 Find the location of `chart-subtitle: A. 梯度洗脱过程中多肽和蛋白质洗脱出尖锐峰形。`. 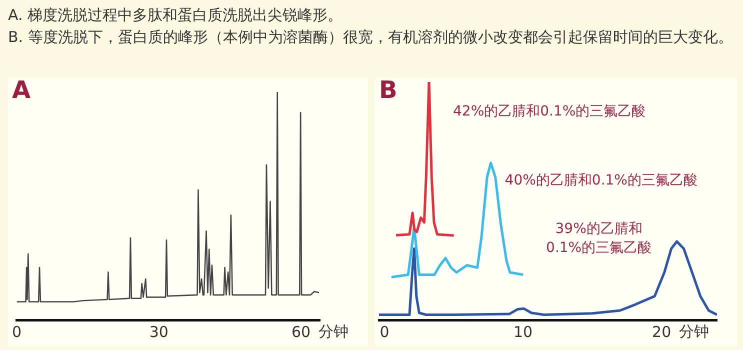

chart-subtitle: A. 梯度洗脱过程中多肽和蛋白质洗脱出尖锐峰形。 is located at coordinates (176, 15).